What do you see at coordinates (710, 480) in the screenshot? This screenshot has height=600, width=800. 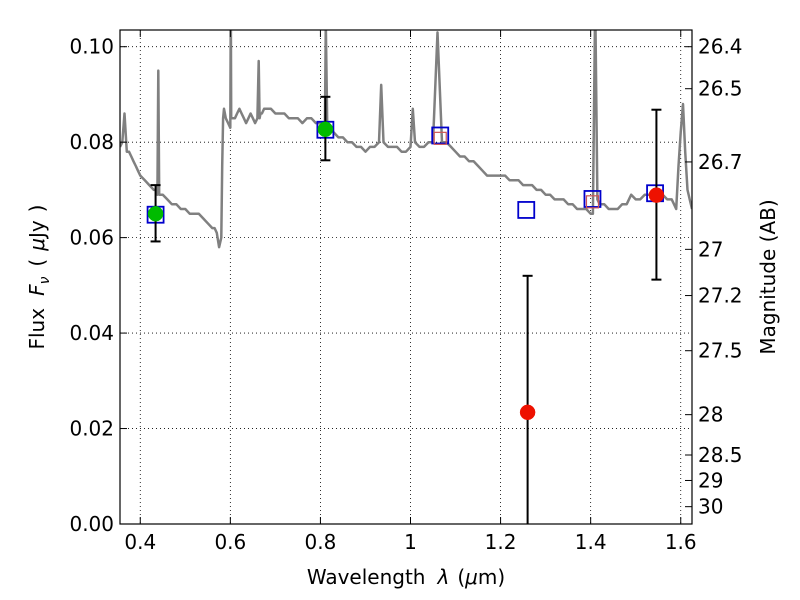 I see `magnitude-tick-label: 29` at bounding box center [710, 480].